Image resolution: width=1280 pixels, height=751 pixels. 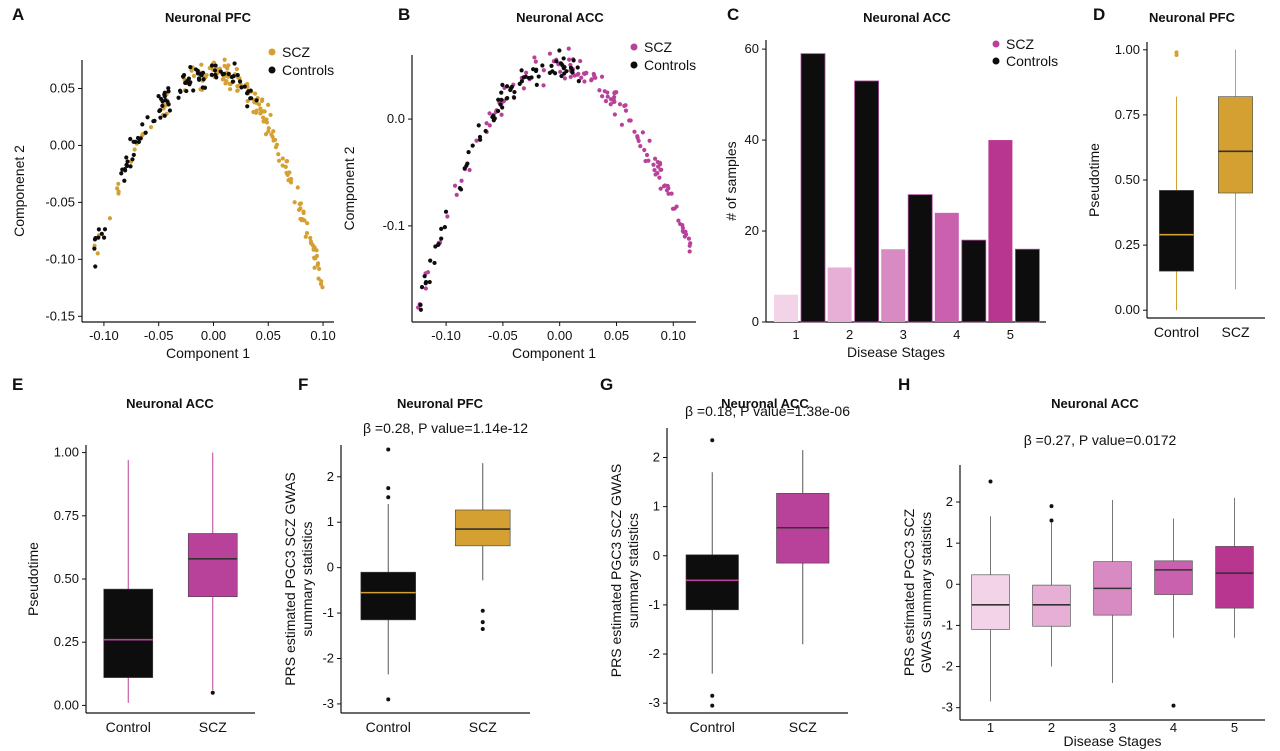 What do you see at coordinates (349, 188) in the screenshot?
I see `y-axis-label: Component 2` at bounding box center [349, 188].